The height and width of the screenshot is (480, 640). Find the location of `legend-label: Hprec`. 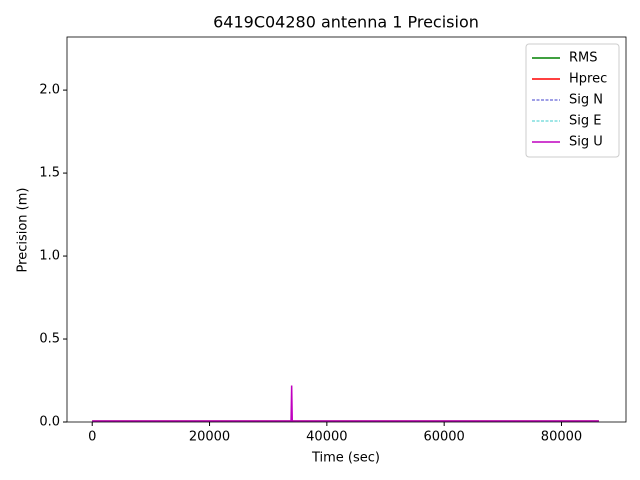

legend-label: Hprec is located at coordinates (588, 79).